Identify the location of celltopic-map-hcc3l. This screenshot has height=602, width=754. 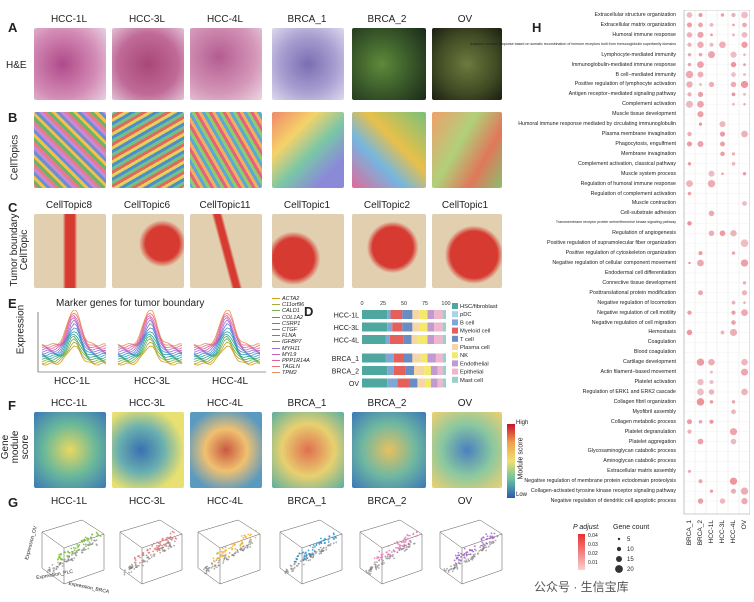
(148, 150).